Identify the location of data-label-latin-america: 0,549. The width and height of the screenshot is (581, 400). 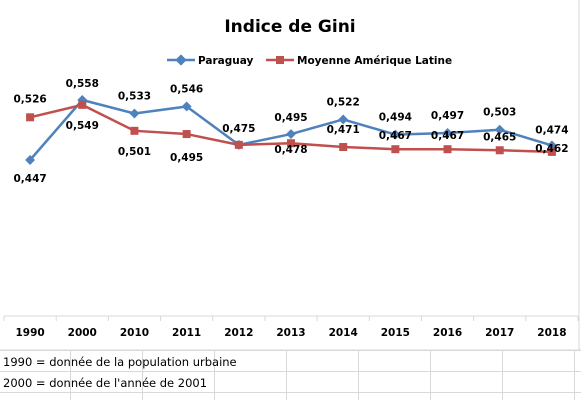
(82, 126).